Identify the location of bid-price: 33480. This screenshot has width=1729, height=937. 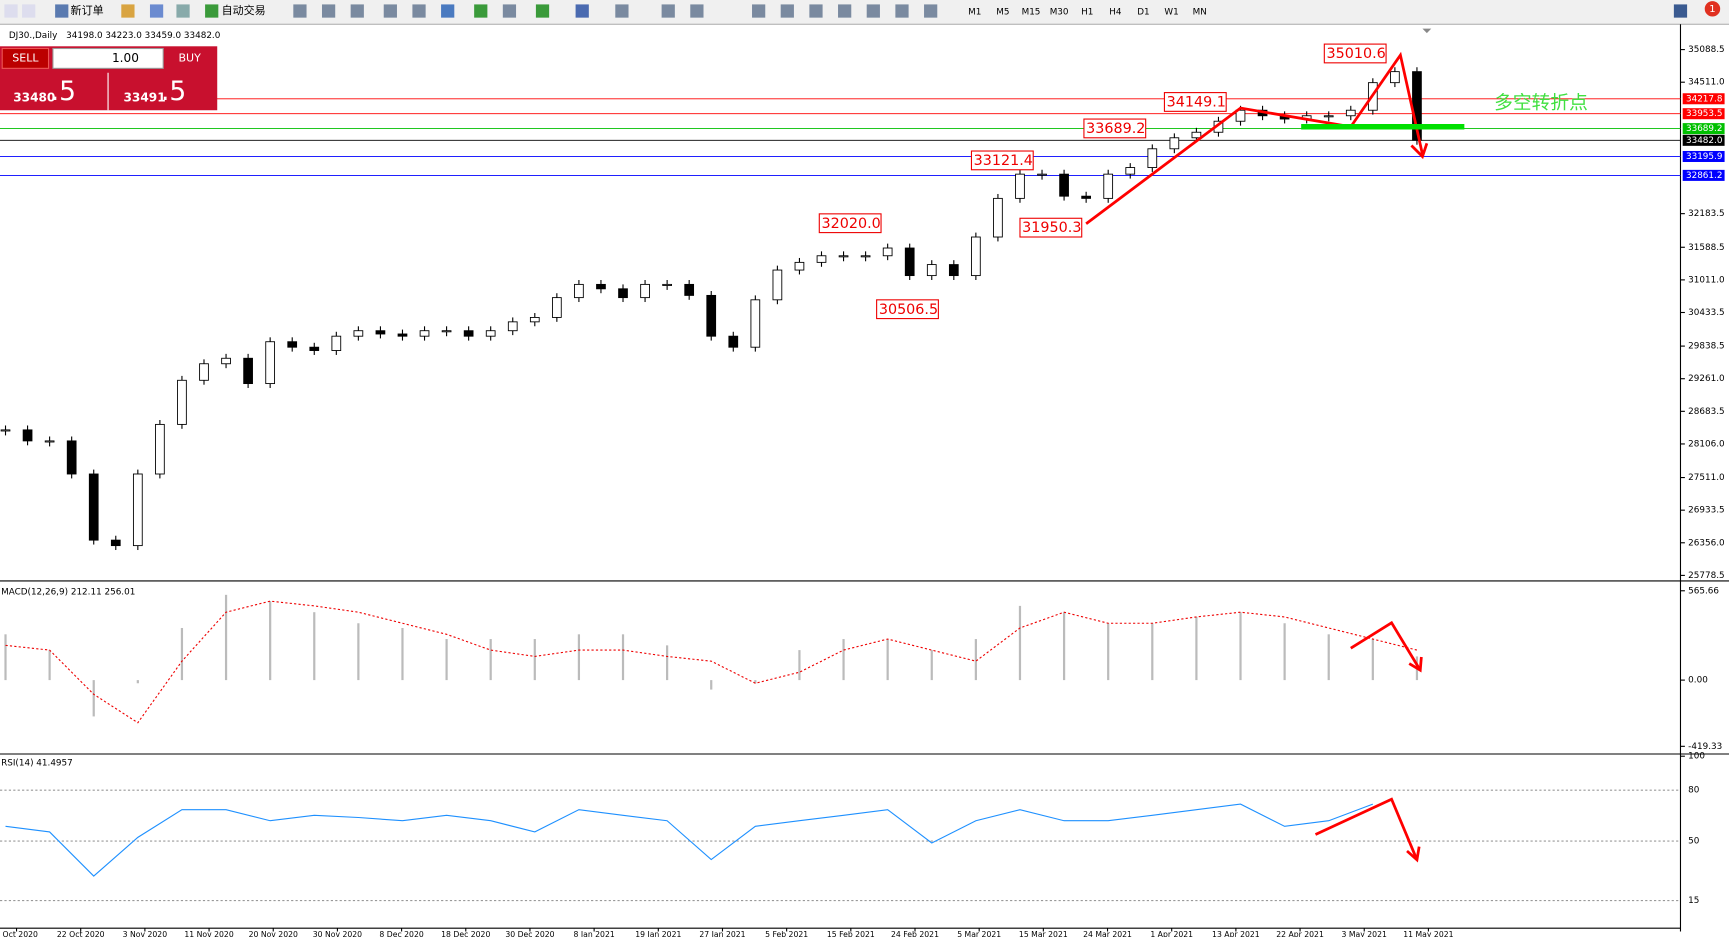
(34, 98).